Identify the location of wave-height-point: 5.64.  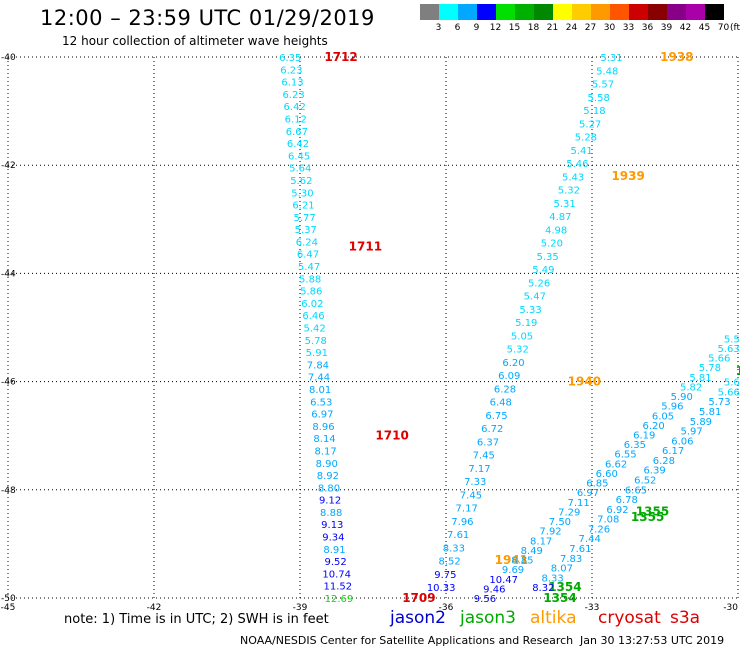
(300, 169).